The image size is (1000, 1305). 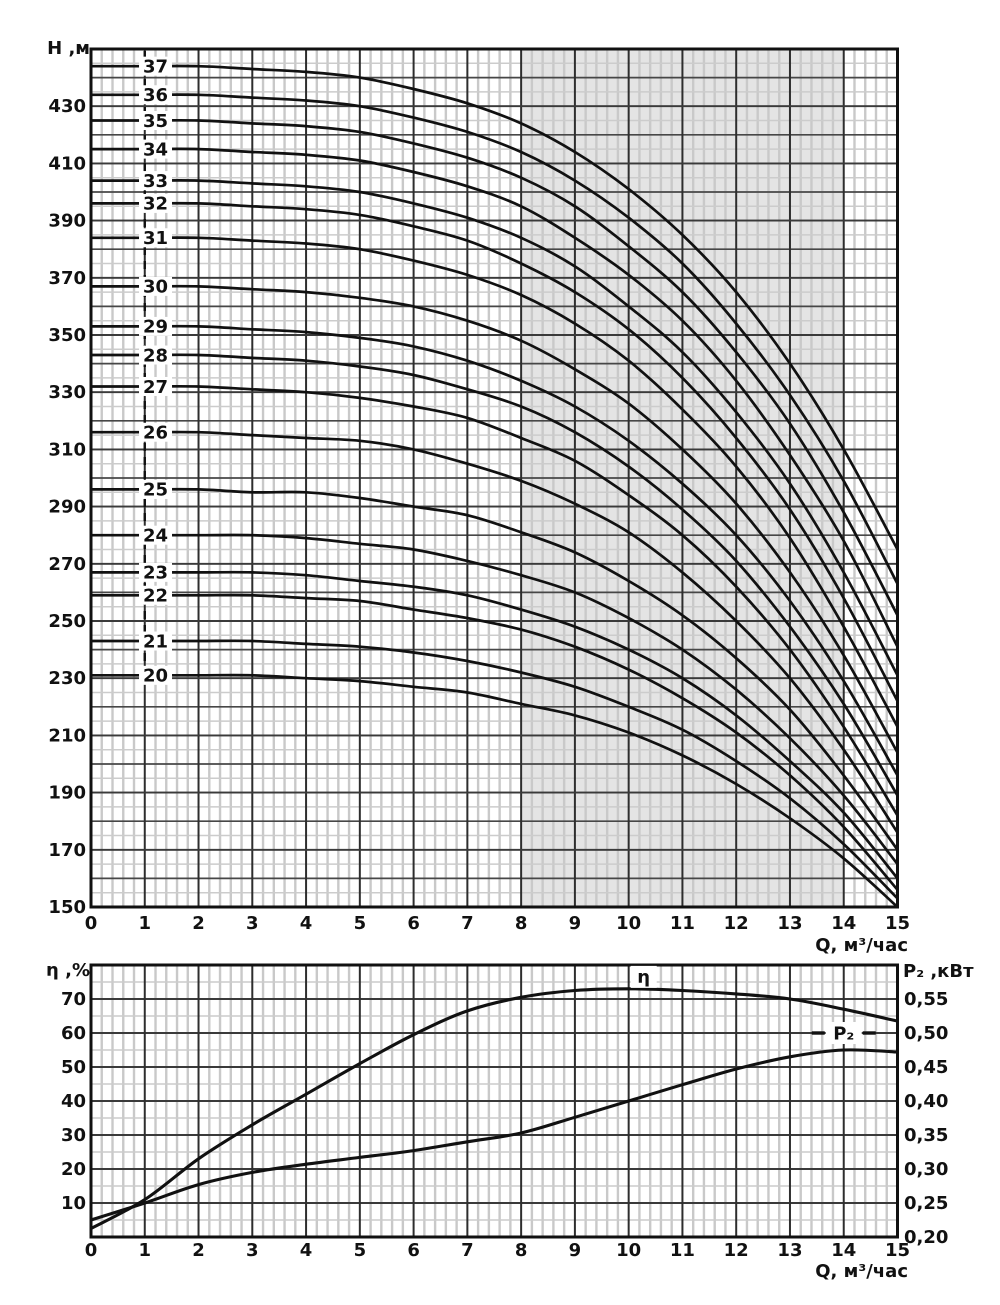 What do you see at coordinates (67, 793) in the screenshot?
I see `head-tick-190: 190` at bounding box center [67, 793].